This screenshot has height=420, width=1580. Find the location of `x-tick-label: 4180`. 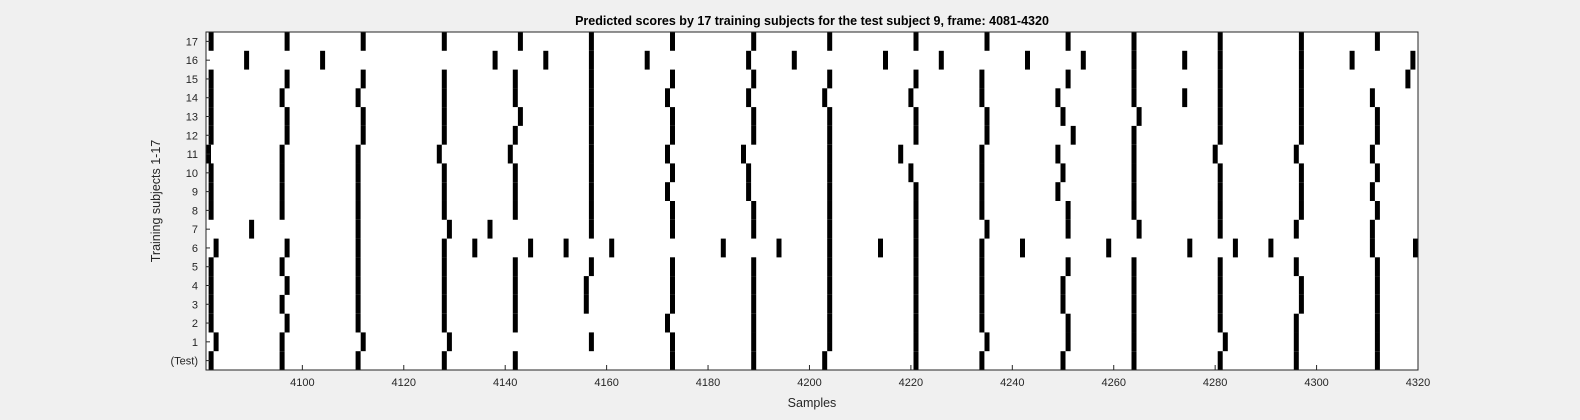

x-tick-label: 4180 is located at coordinates (708, 383).